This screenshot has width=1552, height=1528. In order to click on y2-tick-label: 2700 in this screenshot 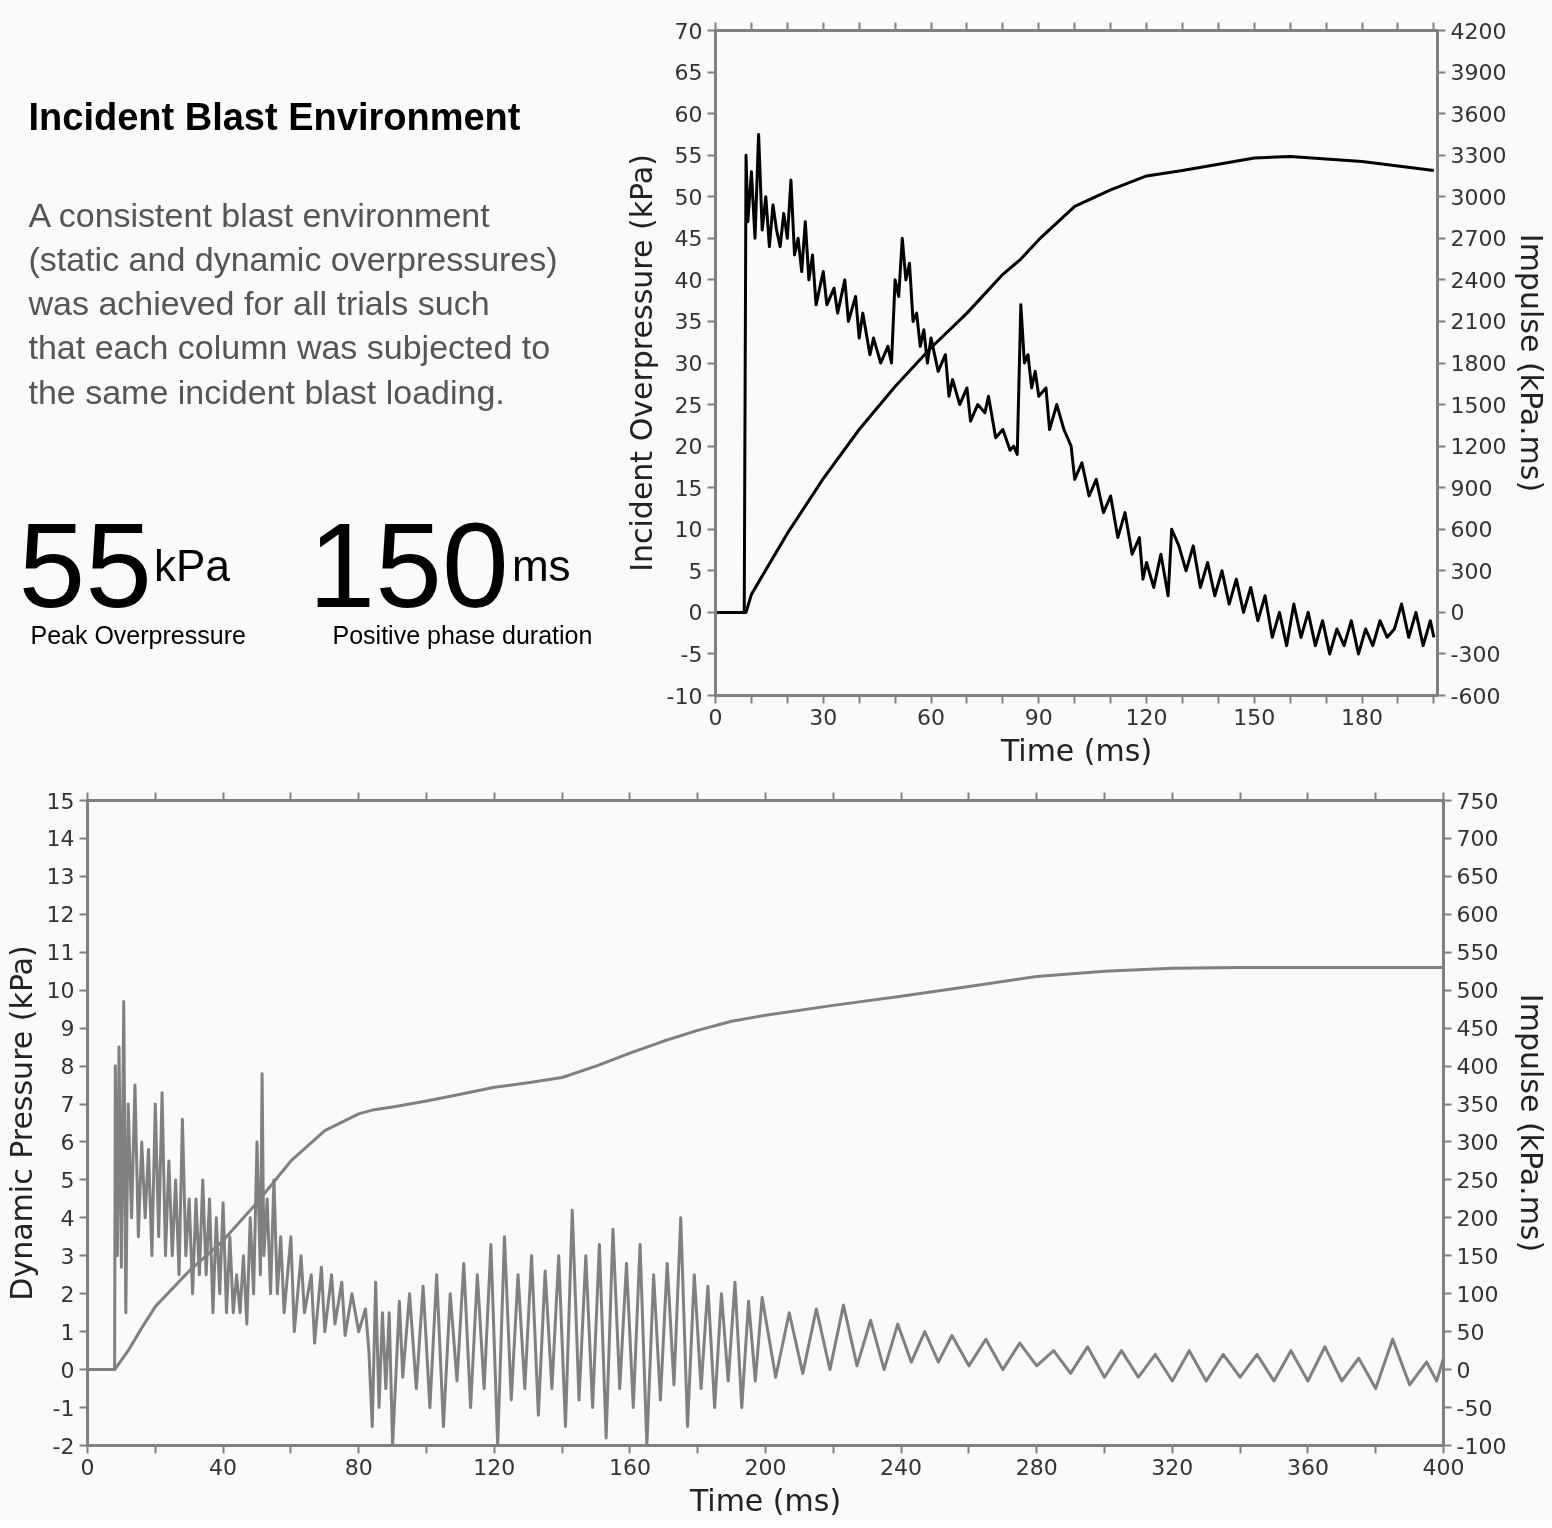, I will do `click(1478, 239)`.